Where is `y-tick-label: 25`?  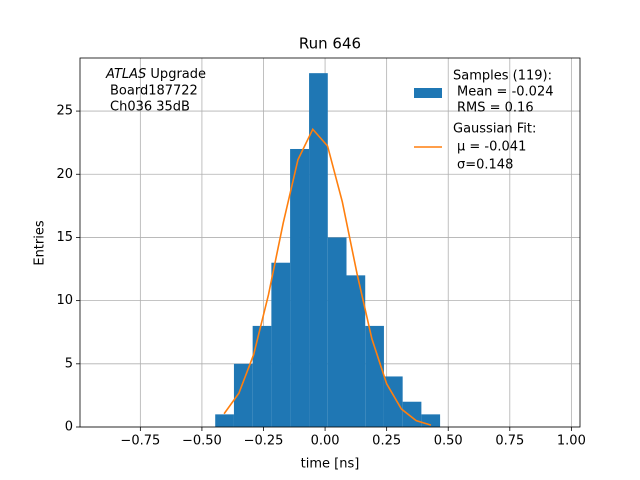
y-tick-label: 25 is located at coordinates (64, 111).